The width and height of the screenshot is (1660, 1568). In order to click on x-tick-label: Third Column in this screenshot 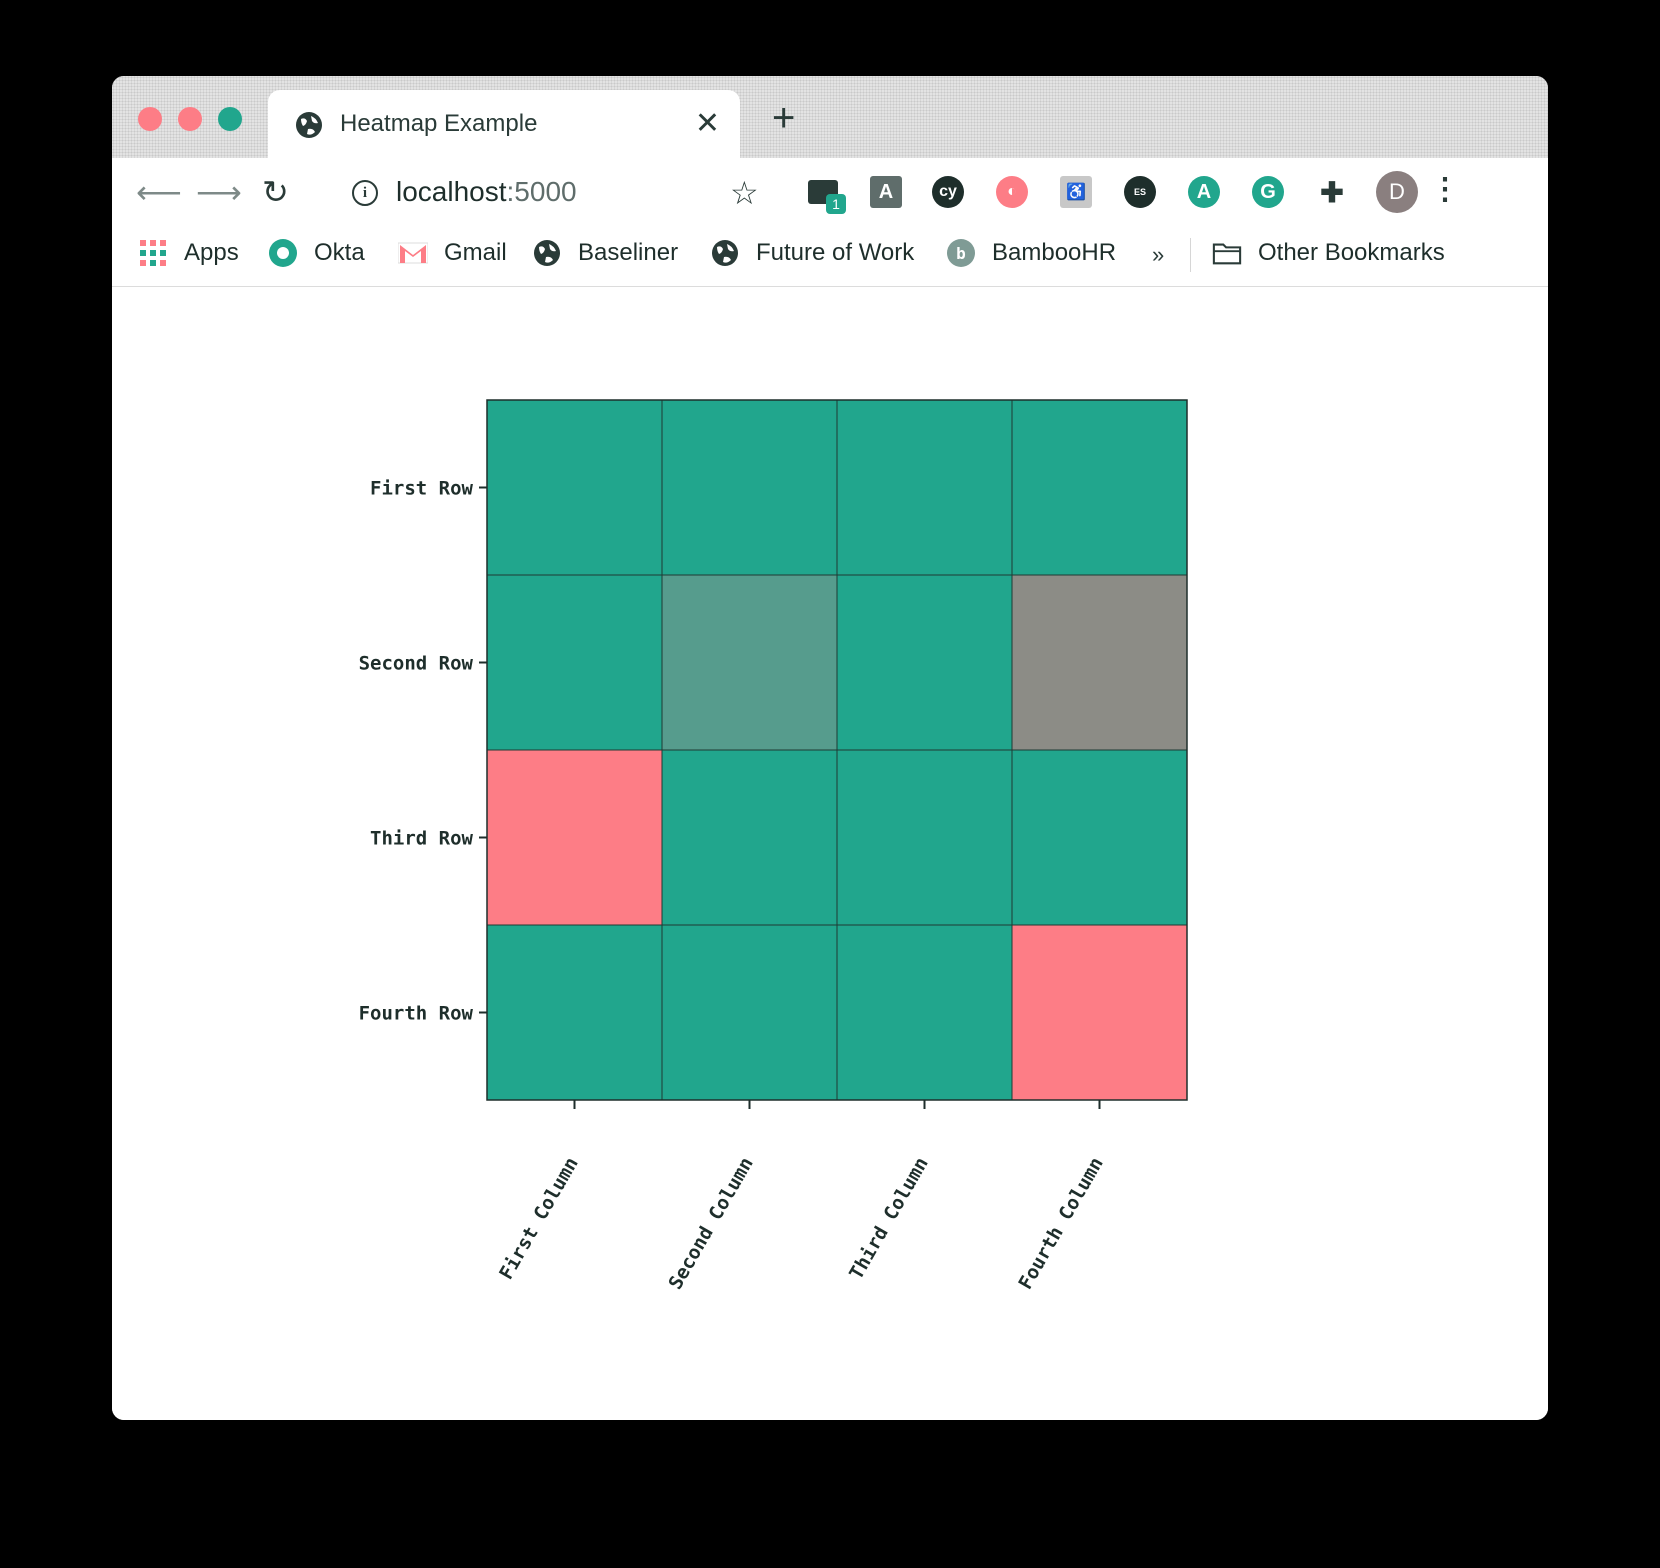, I will do `click(889, 1219)`.